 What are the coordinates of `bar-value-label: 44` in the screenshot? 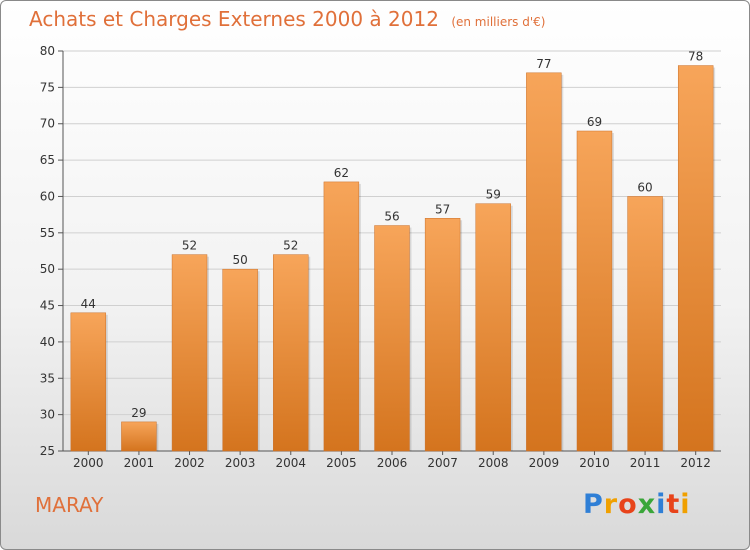 It's located at (88, 304).